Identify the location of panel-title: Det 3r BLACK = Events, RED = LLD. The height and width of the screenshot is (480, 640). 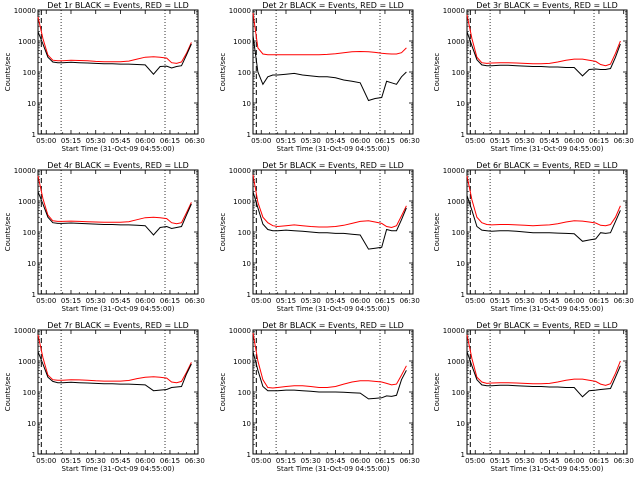
(547, 5).